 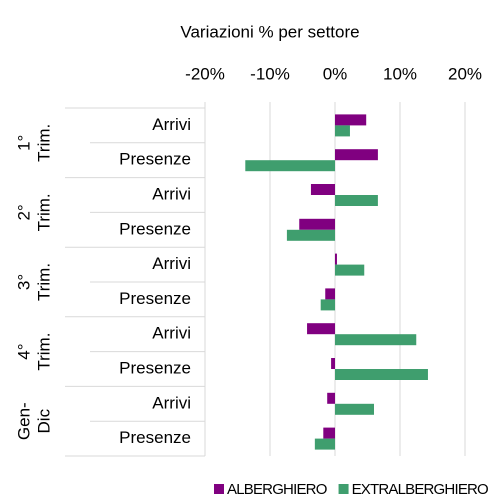 I want to click on x-tick-label: 0%, so click(x=335, y=73).